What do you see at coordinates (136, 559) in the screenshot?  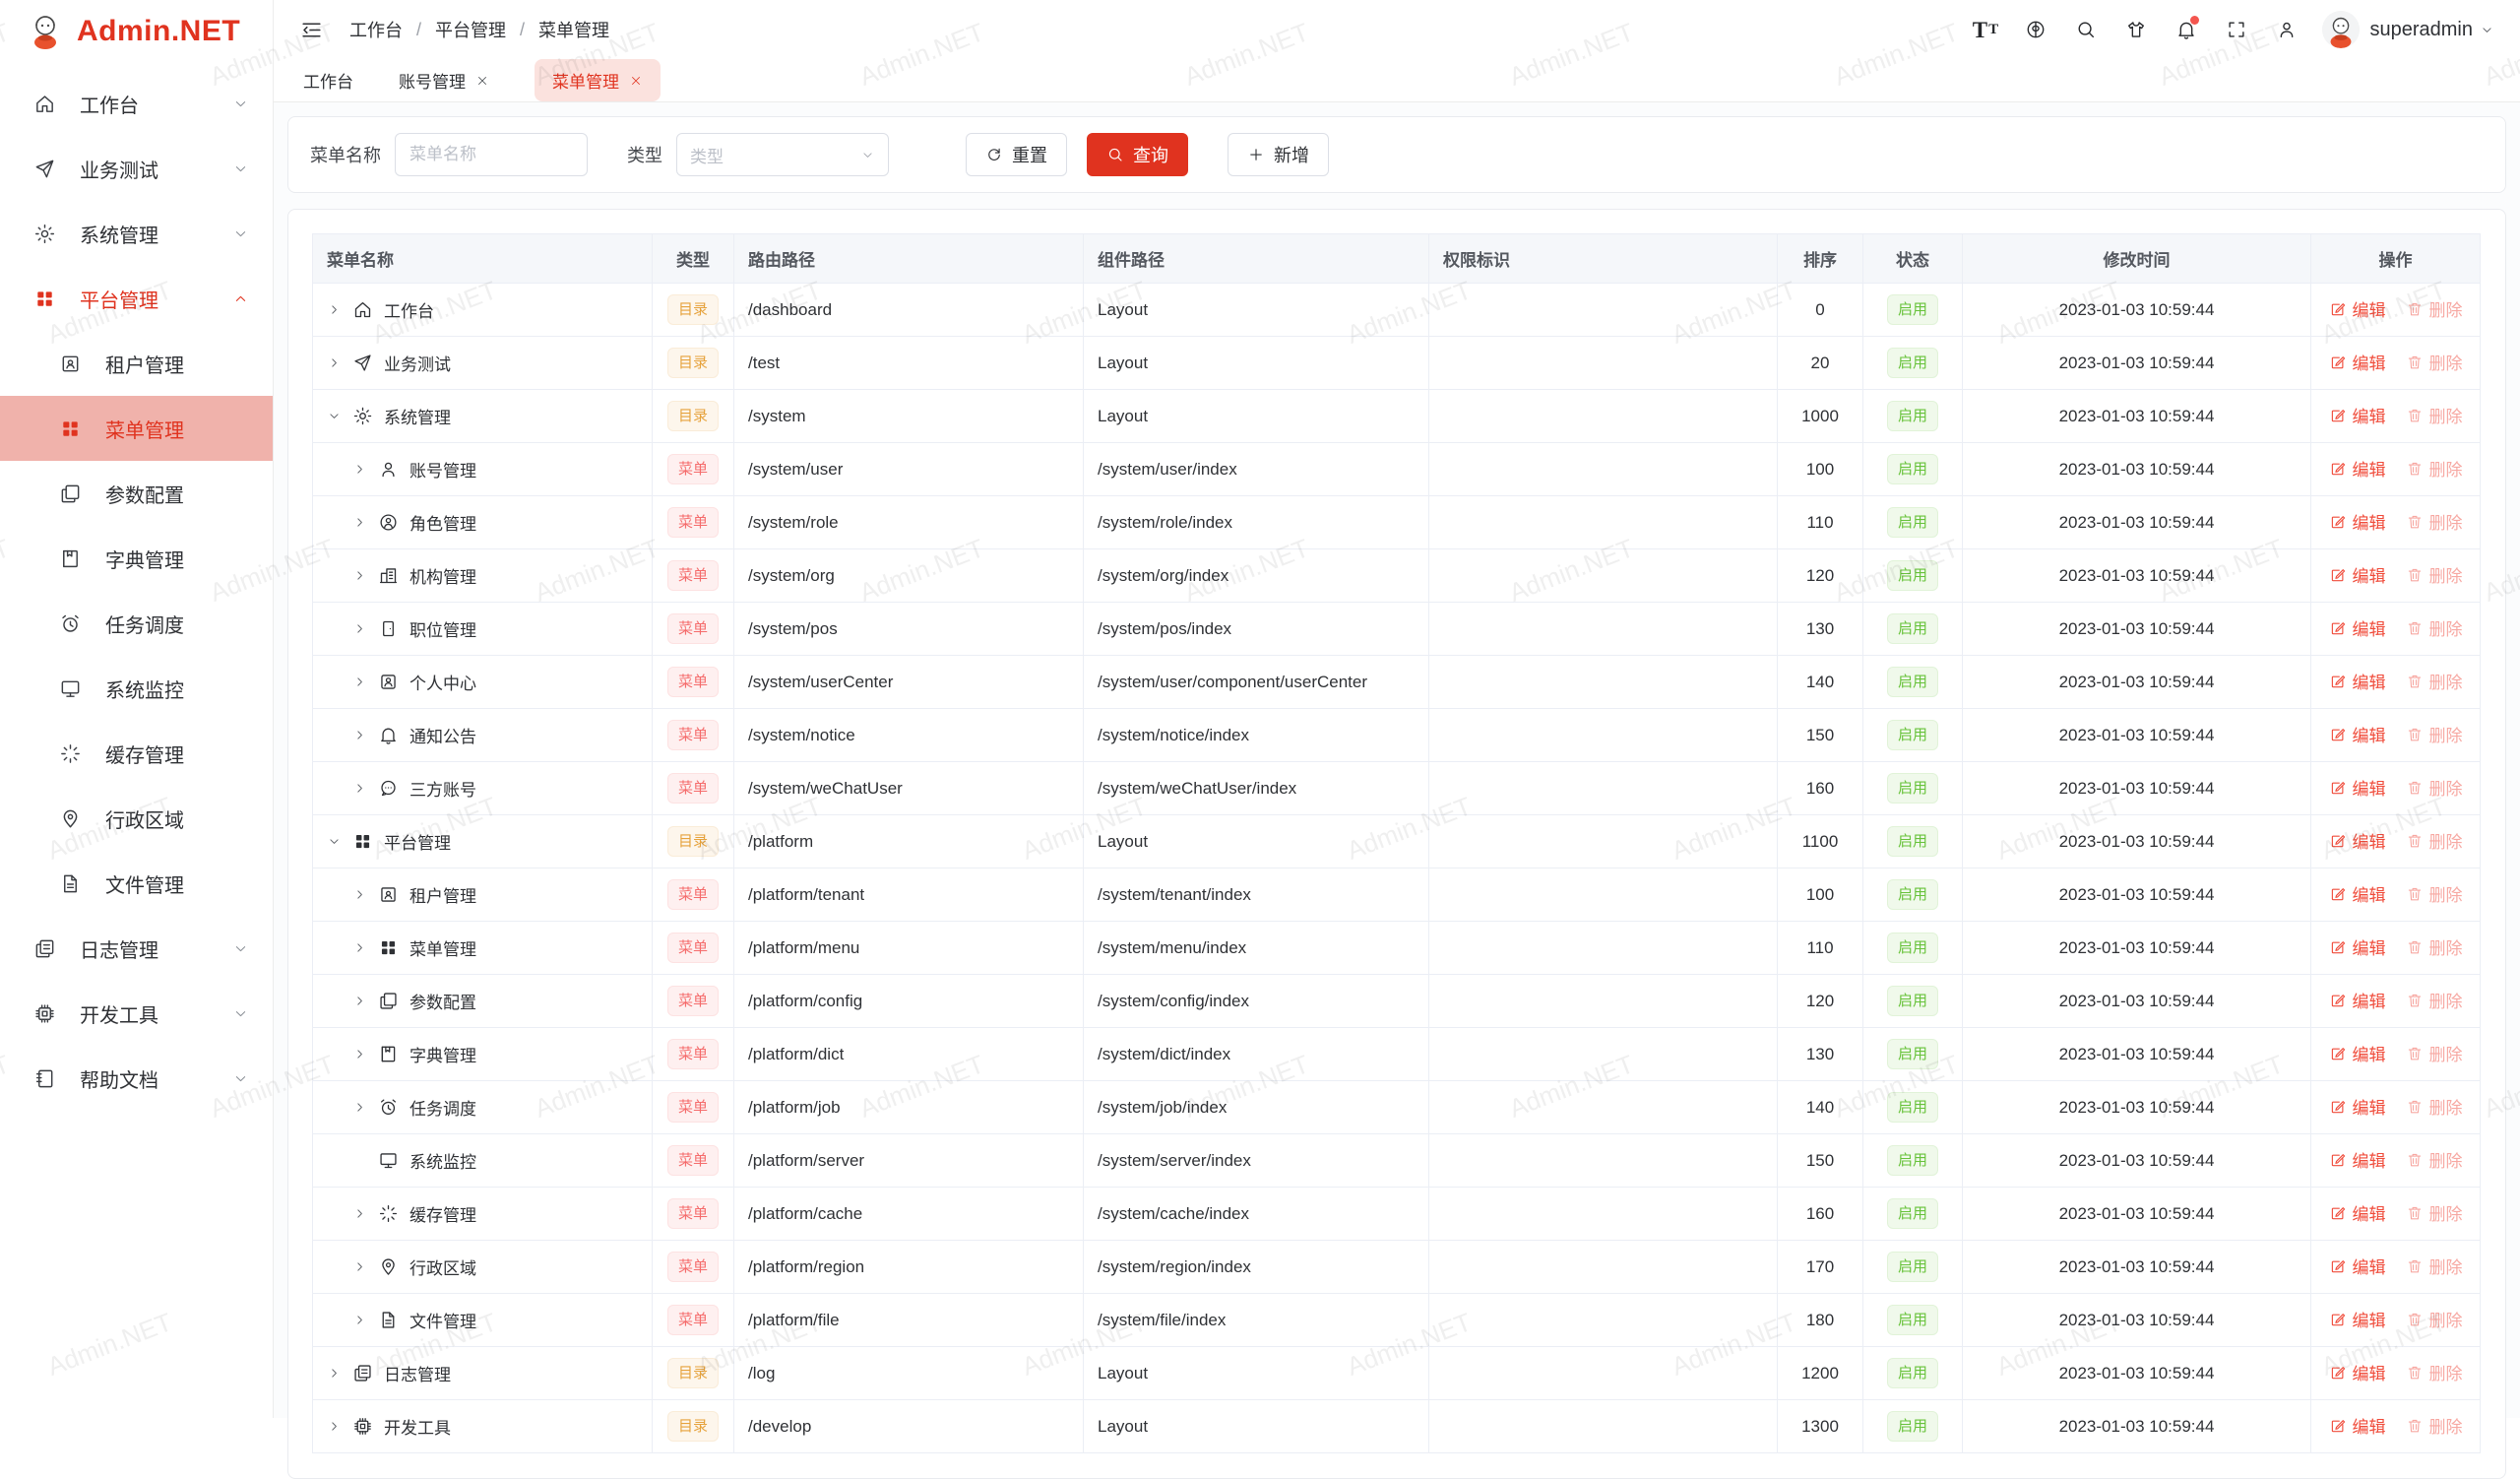 I see `sidebar-item-book: 字典管理` at bounding box center [136, 559].